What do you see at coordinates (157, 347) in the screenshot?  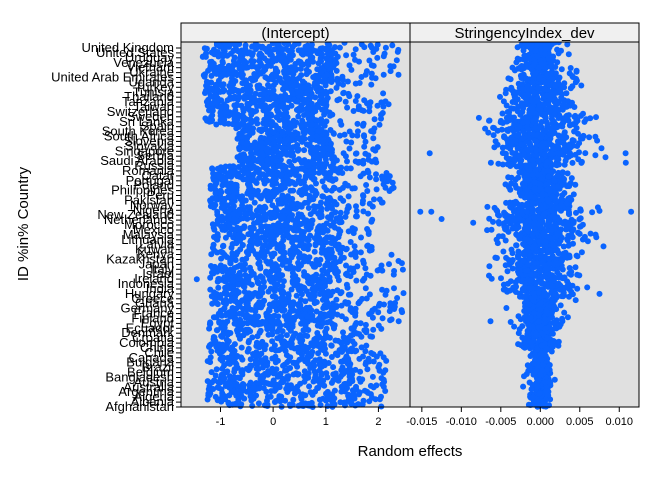 I see `y-category-label: China` at bounding box center [157, 347].